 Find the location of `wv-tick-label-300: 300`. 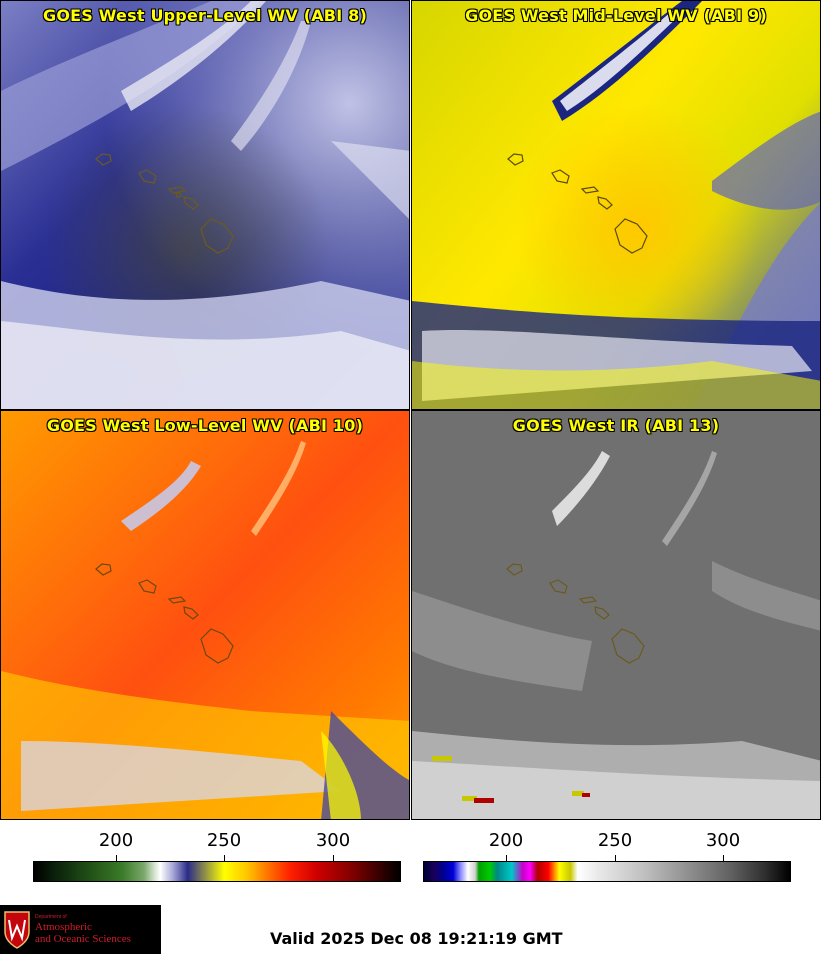

wv-tick-label-300: 300 is located at coordinates (333, 840).